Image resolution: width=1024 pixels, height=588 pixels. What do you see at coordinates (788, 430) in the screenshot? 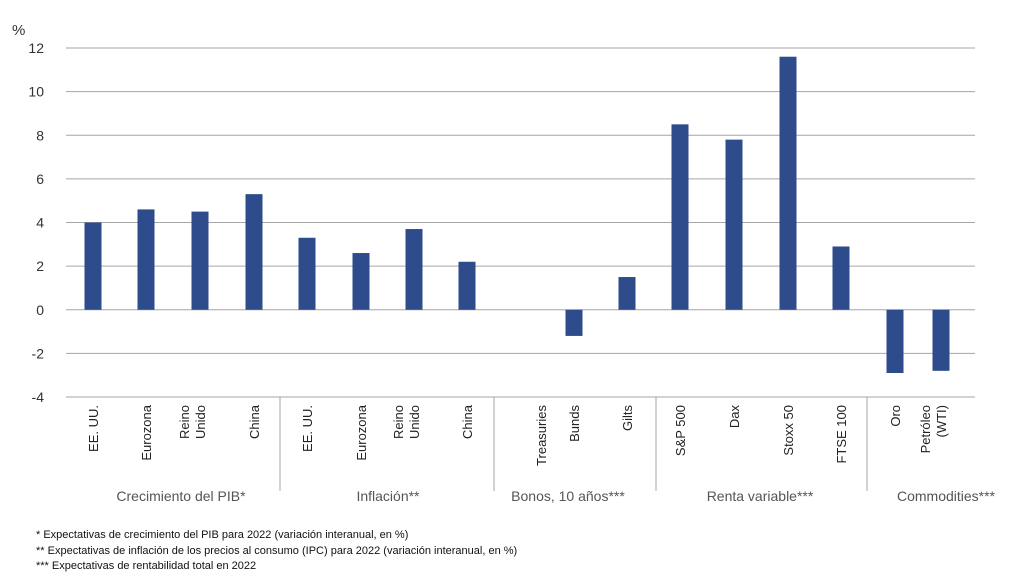
I see `x-tick-label: Stoxx 50` at bounding box center [788, 430].